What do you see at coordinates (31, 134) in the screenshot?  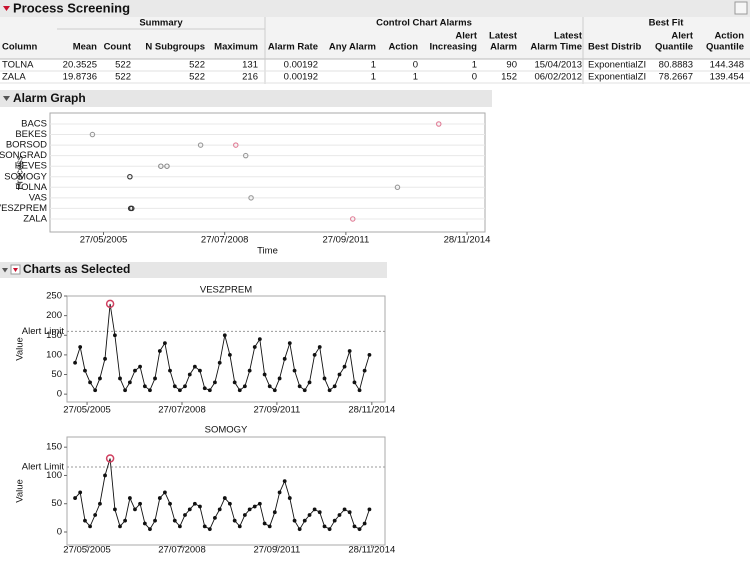 I see `y-tick-label: BEKES` at bounding box center [31, 134].